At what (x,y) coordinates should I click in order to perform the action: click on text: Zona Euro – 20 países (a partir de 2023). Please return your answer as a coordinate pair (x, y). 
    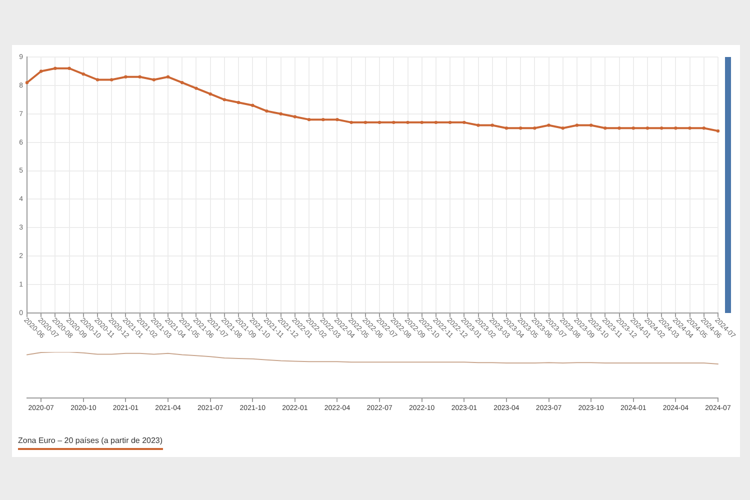
    Looking at the image, I should click on (90, 443).